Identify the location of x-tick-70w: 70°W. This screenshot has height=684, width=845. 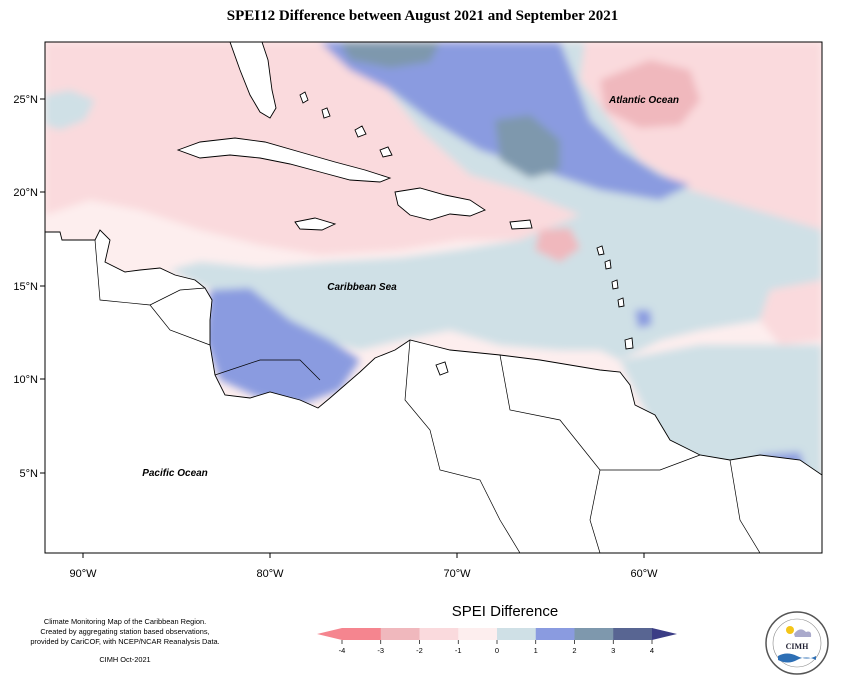
(457, 574).